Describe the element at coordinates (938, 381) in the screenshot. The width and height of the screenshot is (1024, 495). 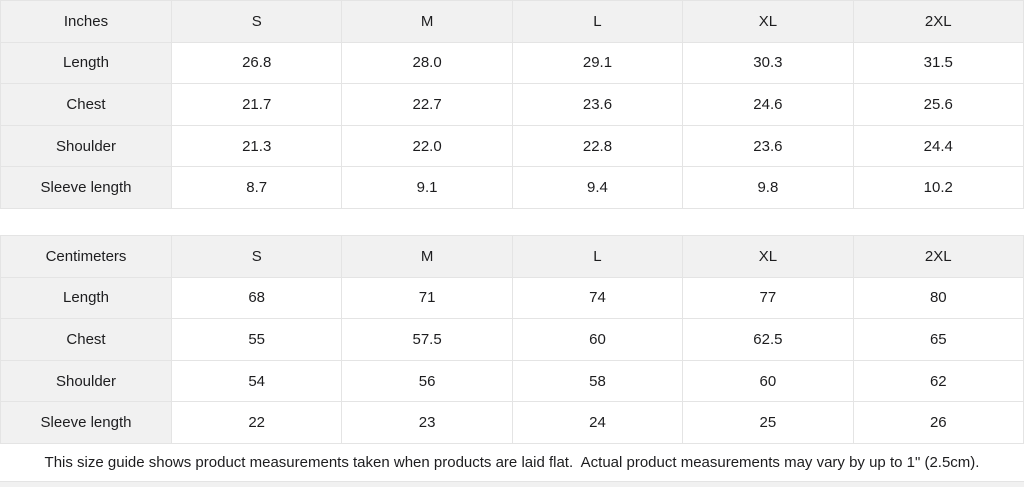
I see `measurement-value-cell: 62` at that location.